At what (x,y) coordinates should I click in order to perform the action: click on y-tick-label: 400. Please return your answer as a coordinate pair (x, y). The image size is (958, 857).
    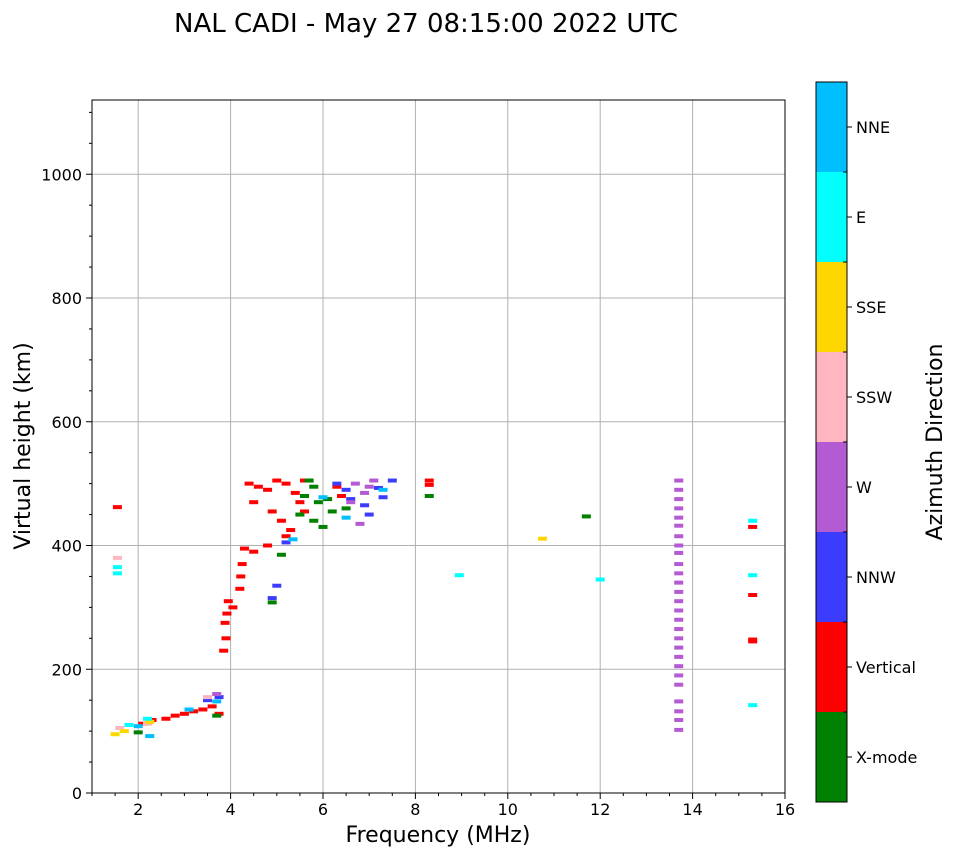
    Looking at the image, I should click on (66, 546).